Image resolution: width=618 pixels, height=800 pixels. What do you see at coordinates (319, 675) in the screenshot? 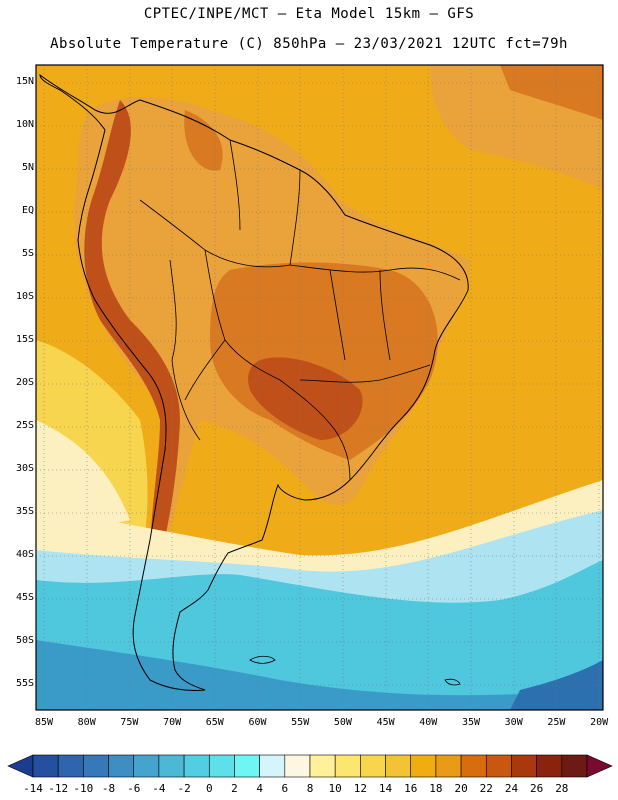
I see `south-colder` at bounding box center [319, 675].